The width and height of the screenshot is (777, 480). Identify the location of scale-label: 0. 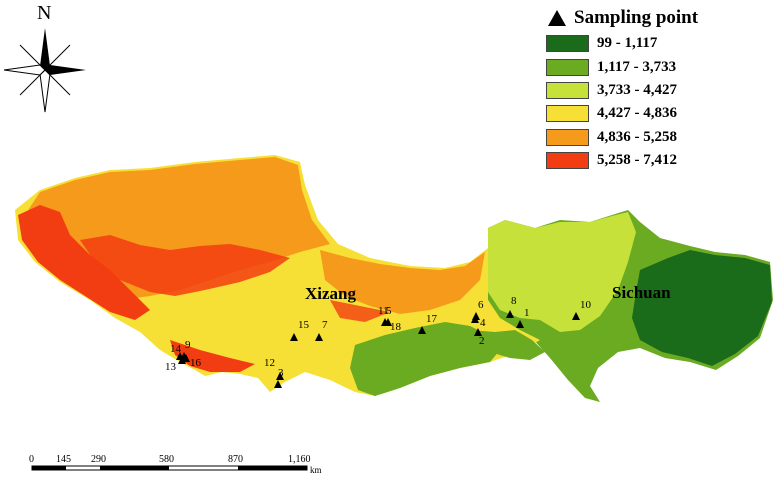
(31, 459).